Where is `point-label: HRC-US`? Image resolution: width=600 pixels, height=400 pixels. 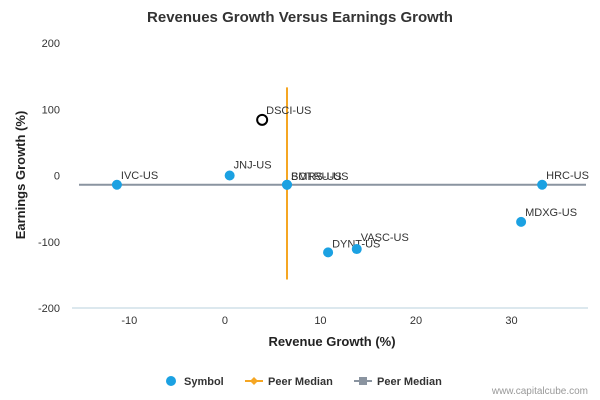
point-label: HRC-US is located at coordinates (567, 176).